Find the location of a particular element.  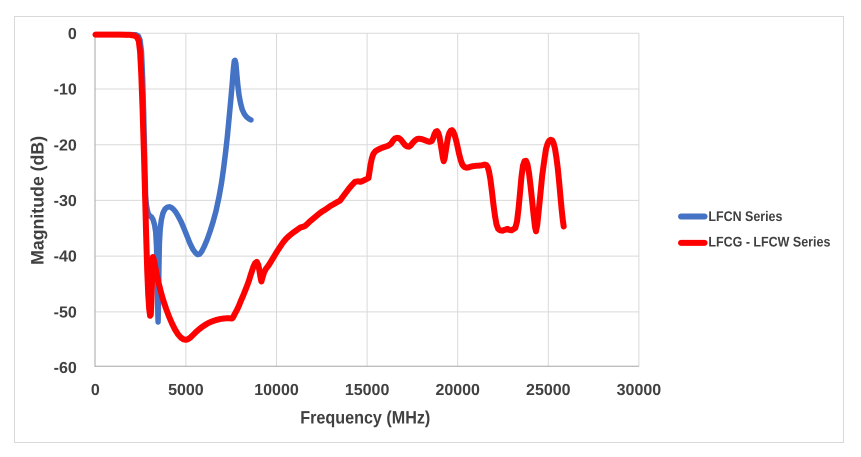

svg-text: -40 is located at coordinates (65, 257).